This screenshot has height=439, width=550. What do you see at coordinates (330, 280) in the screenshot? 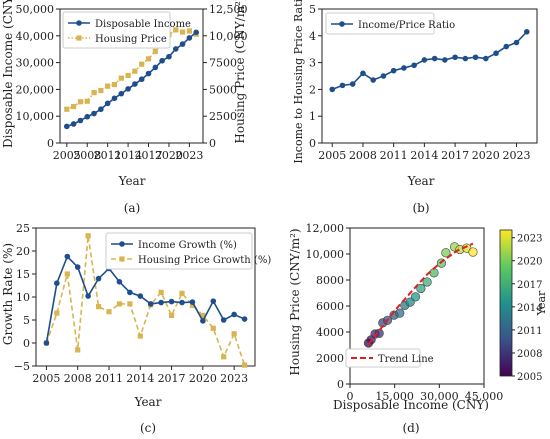
I see `panel-d-ytick-label: 8000` at bounding box center [330, 280].